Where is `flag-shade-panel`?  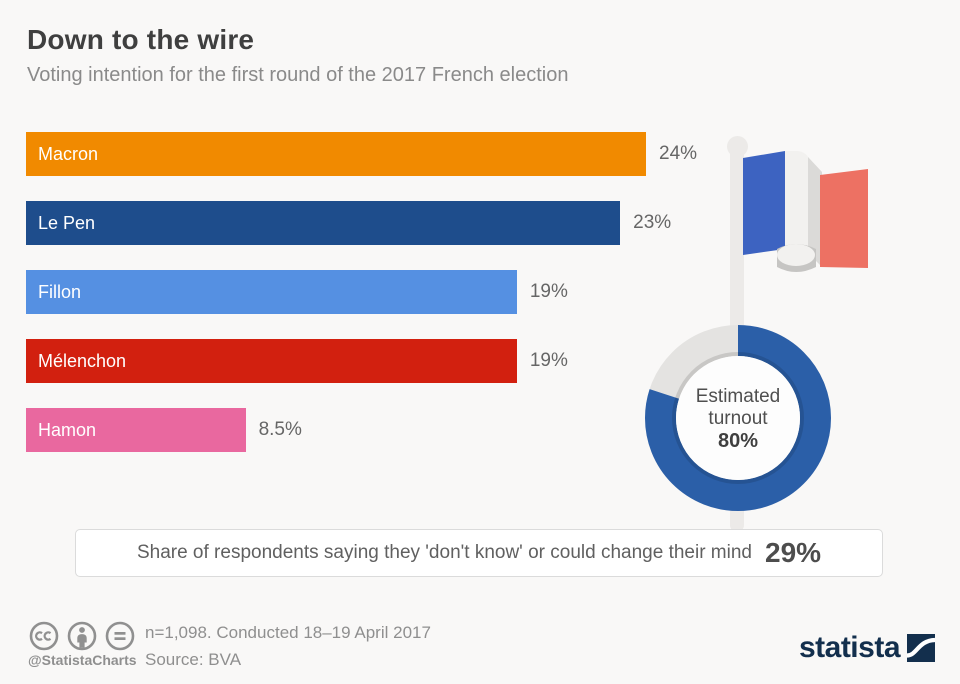 flag-shade-panel is located at coordinates (815, 212).